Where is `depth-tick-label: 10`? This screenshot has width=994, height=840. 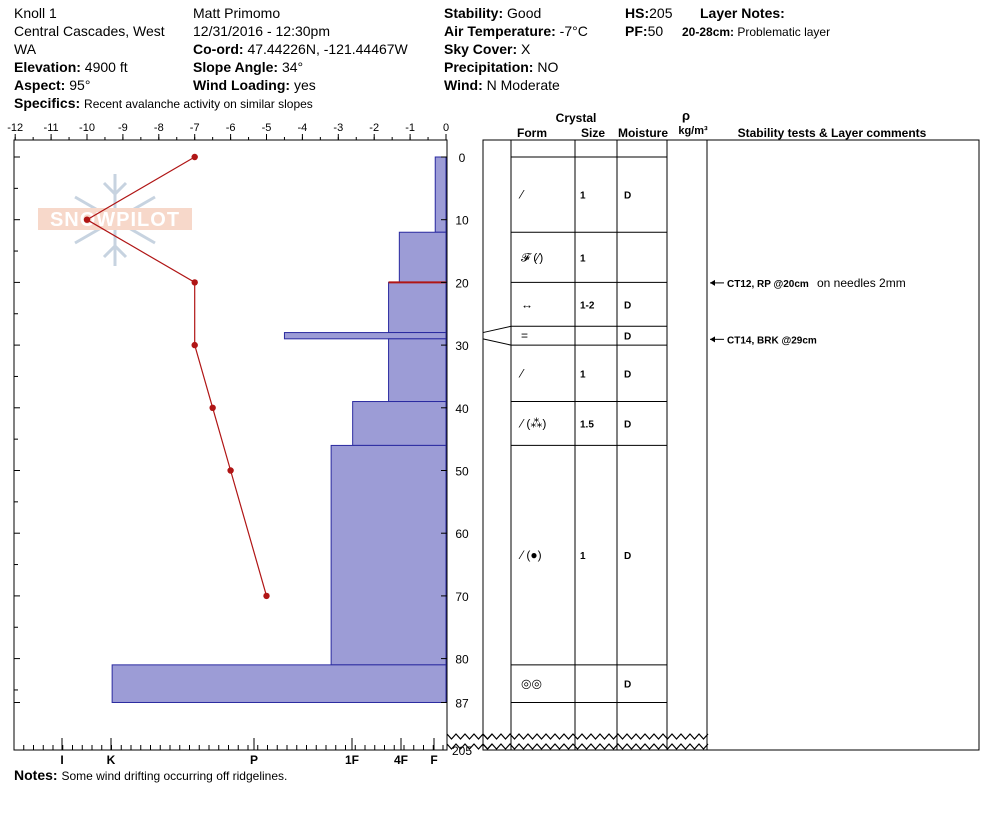
depth-tick-label: 10 is located at coordinates (462, 221).